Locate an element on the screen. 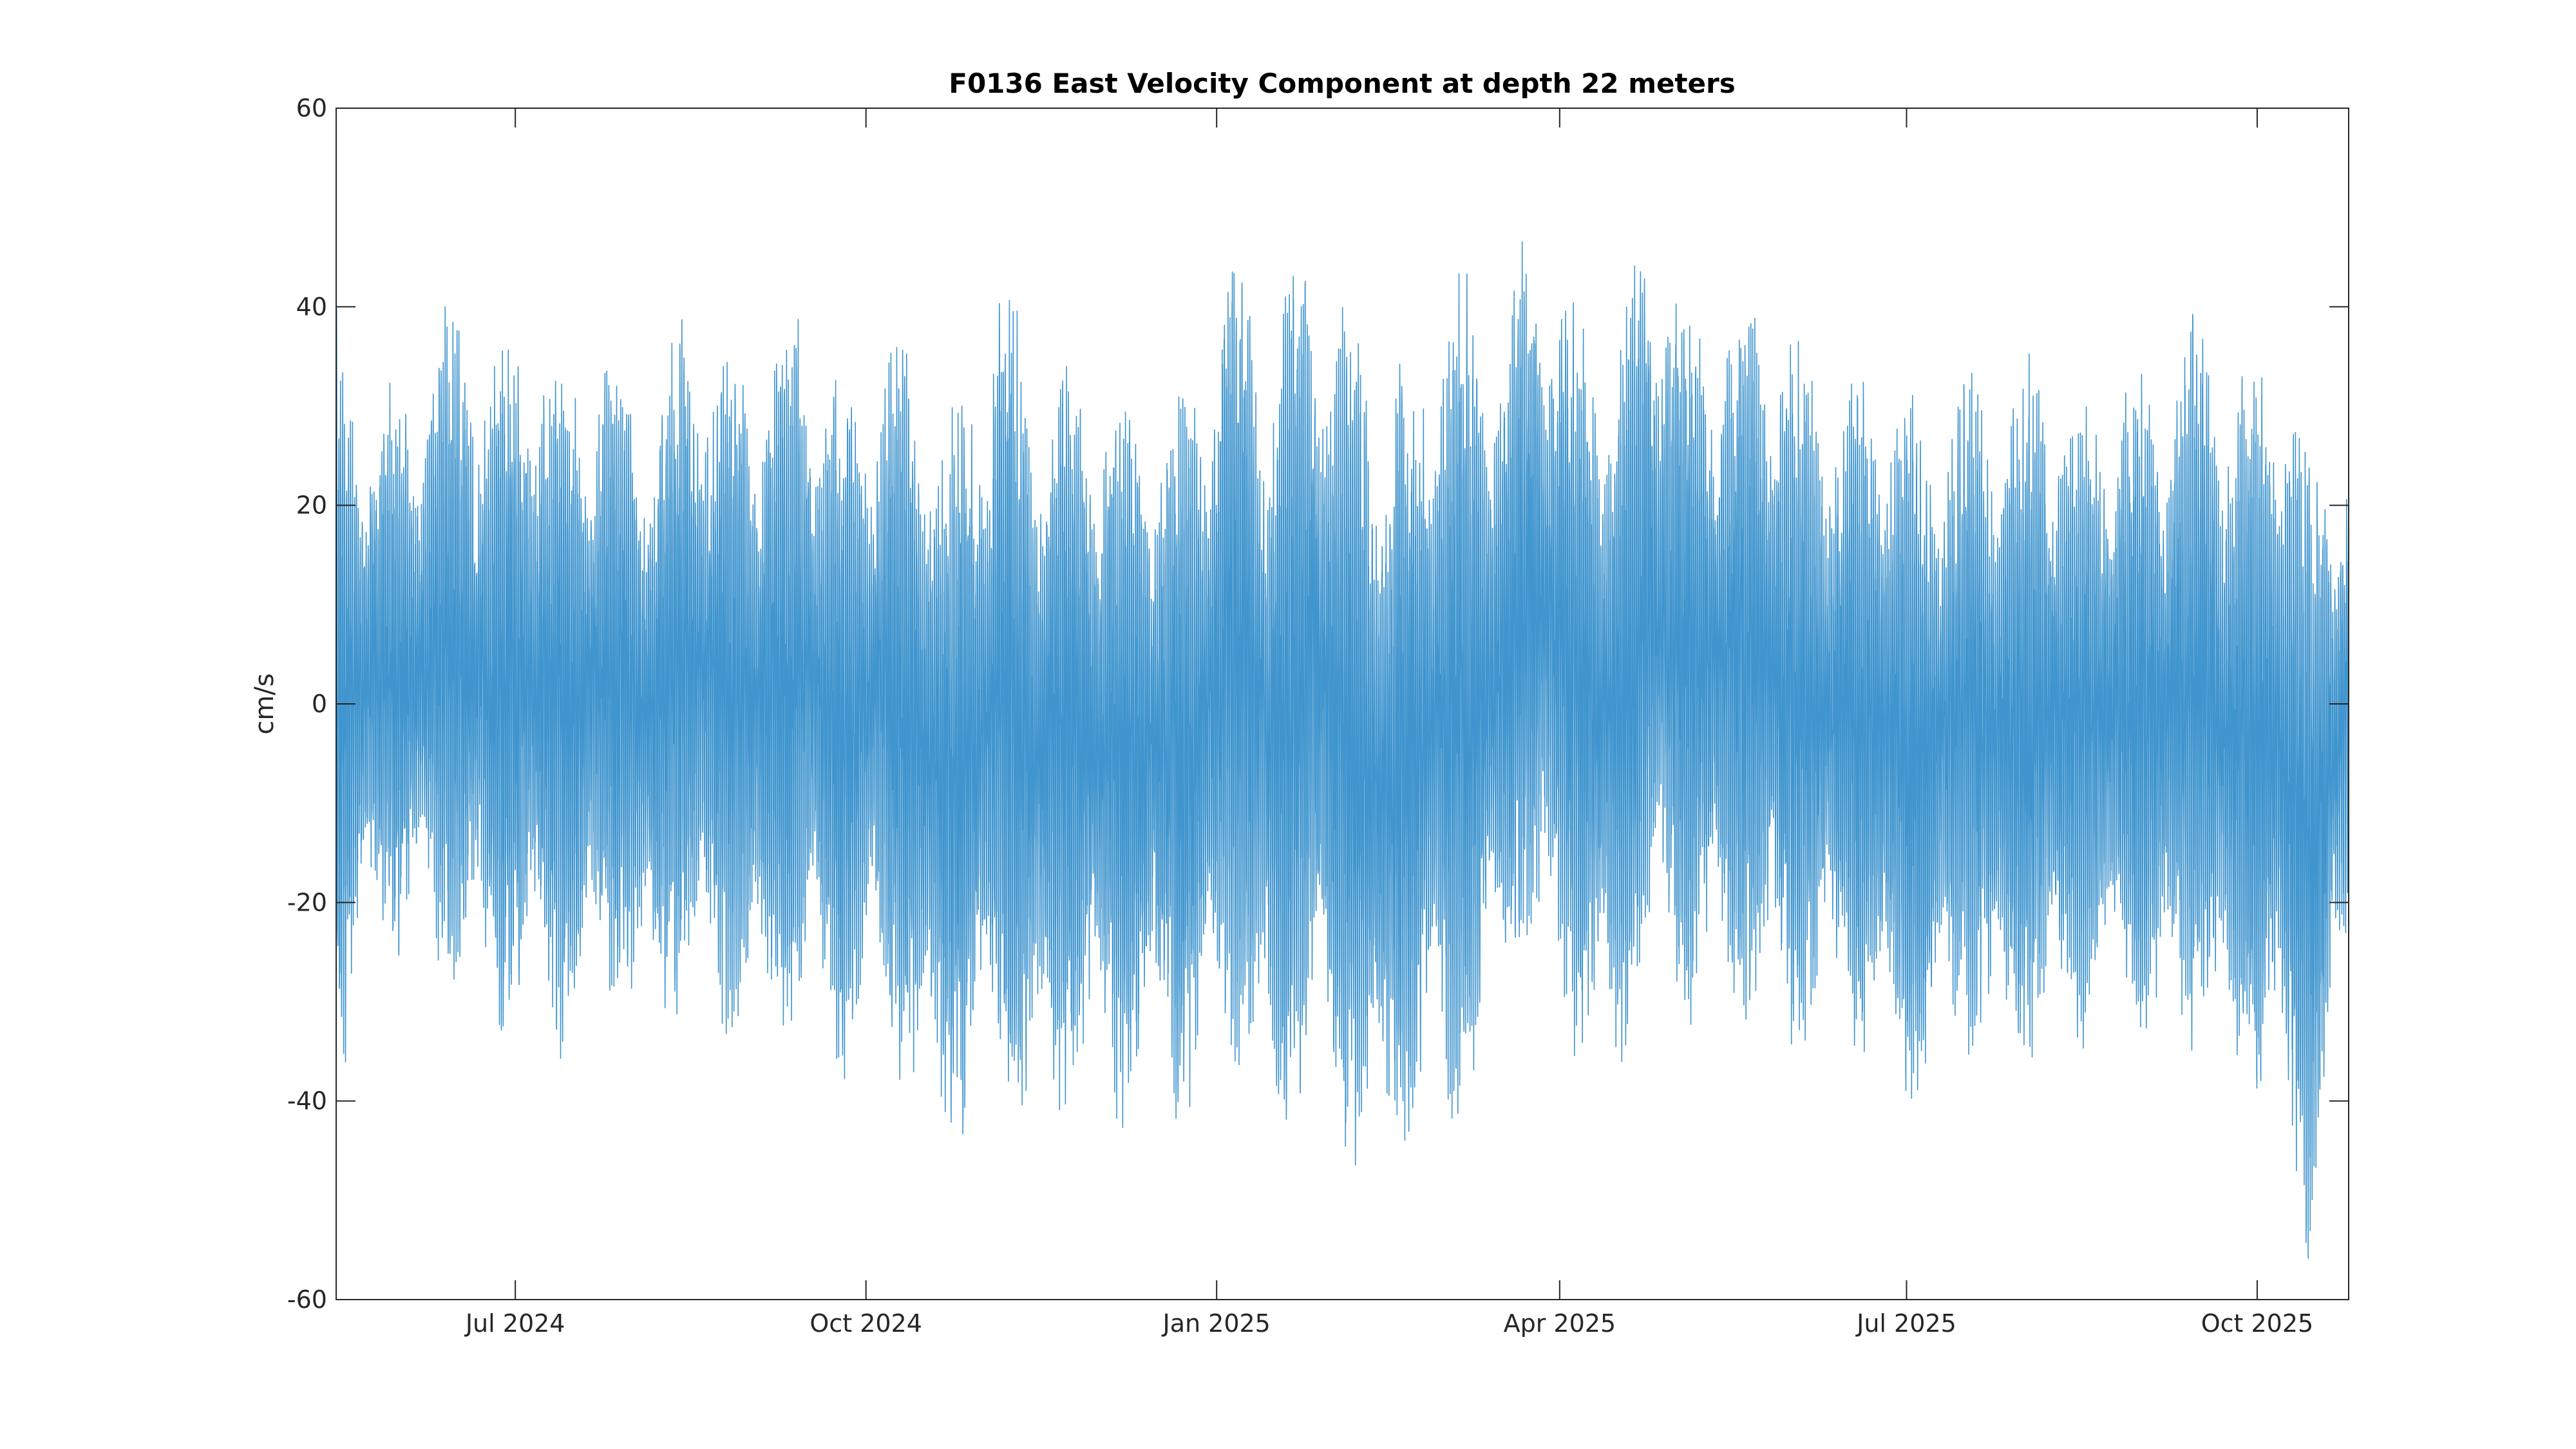 The width and height of the screenshot is (2576, 1449). y-tick-label: 40 is located at coordinates (311, 306).